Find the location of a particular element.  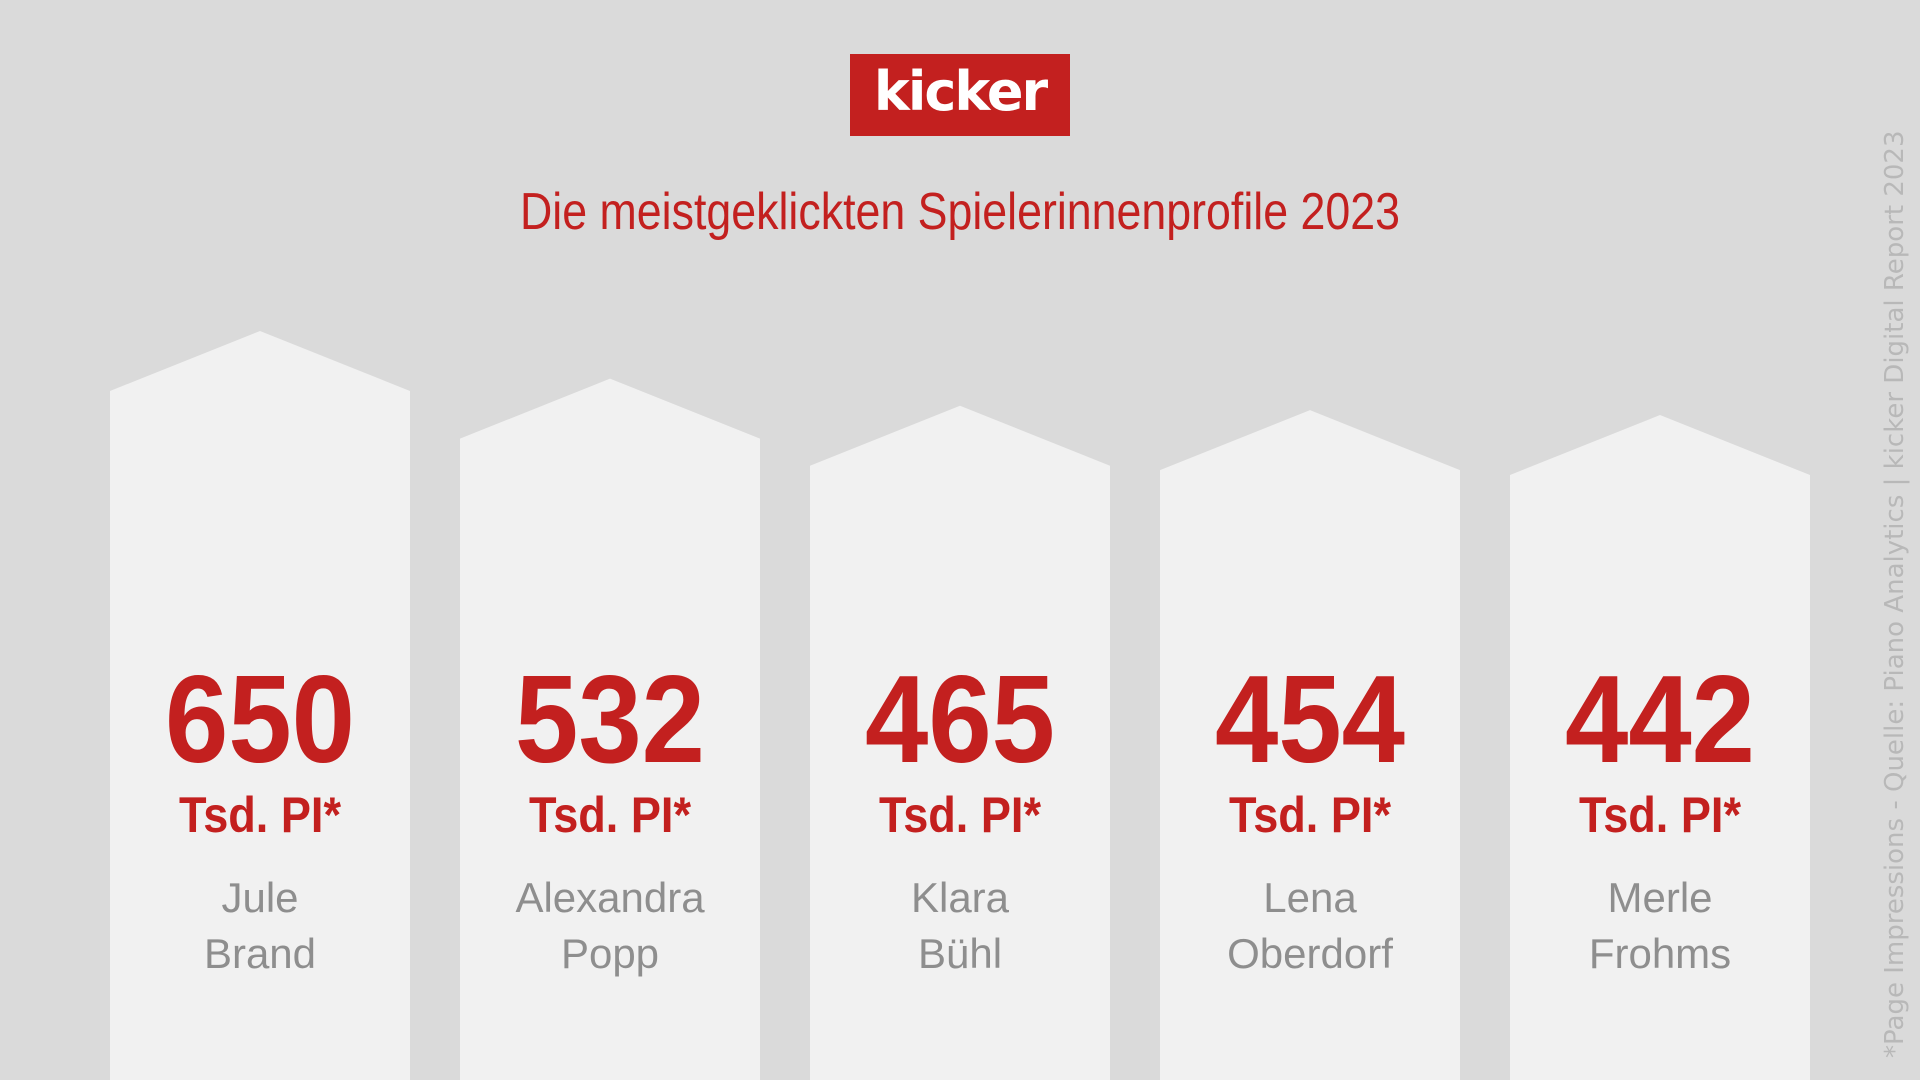

category-label-last-name: Bühl is located at coordinates (960, 953).